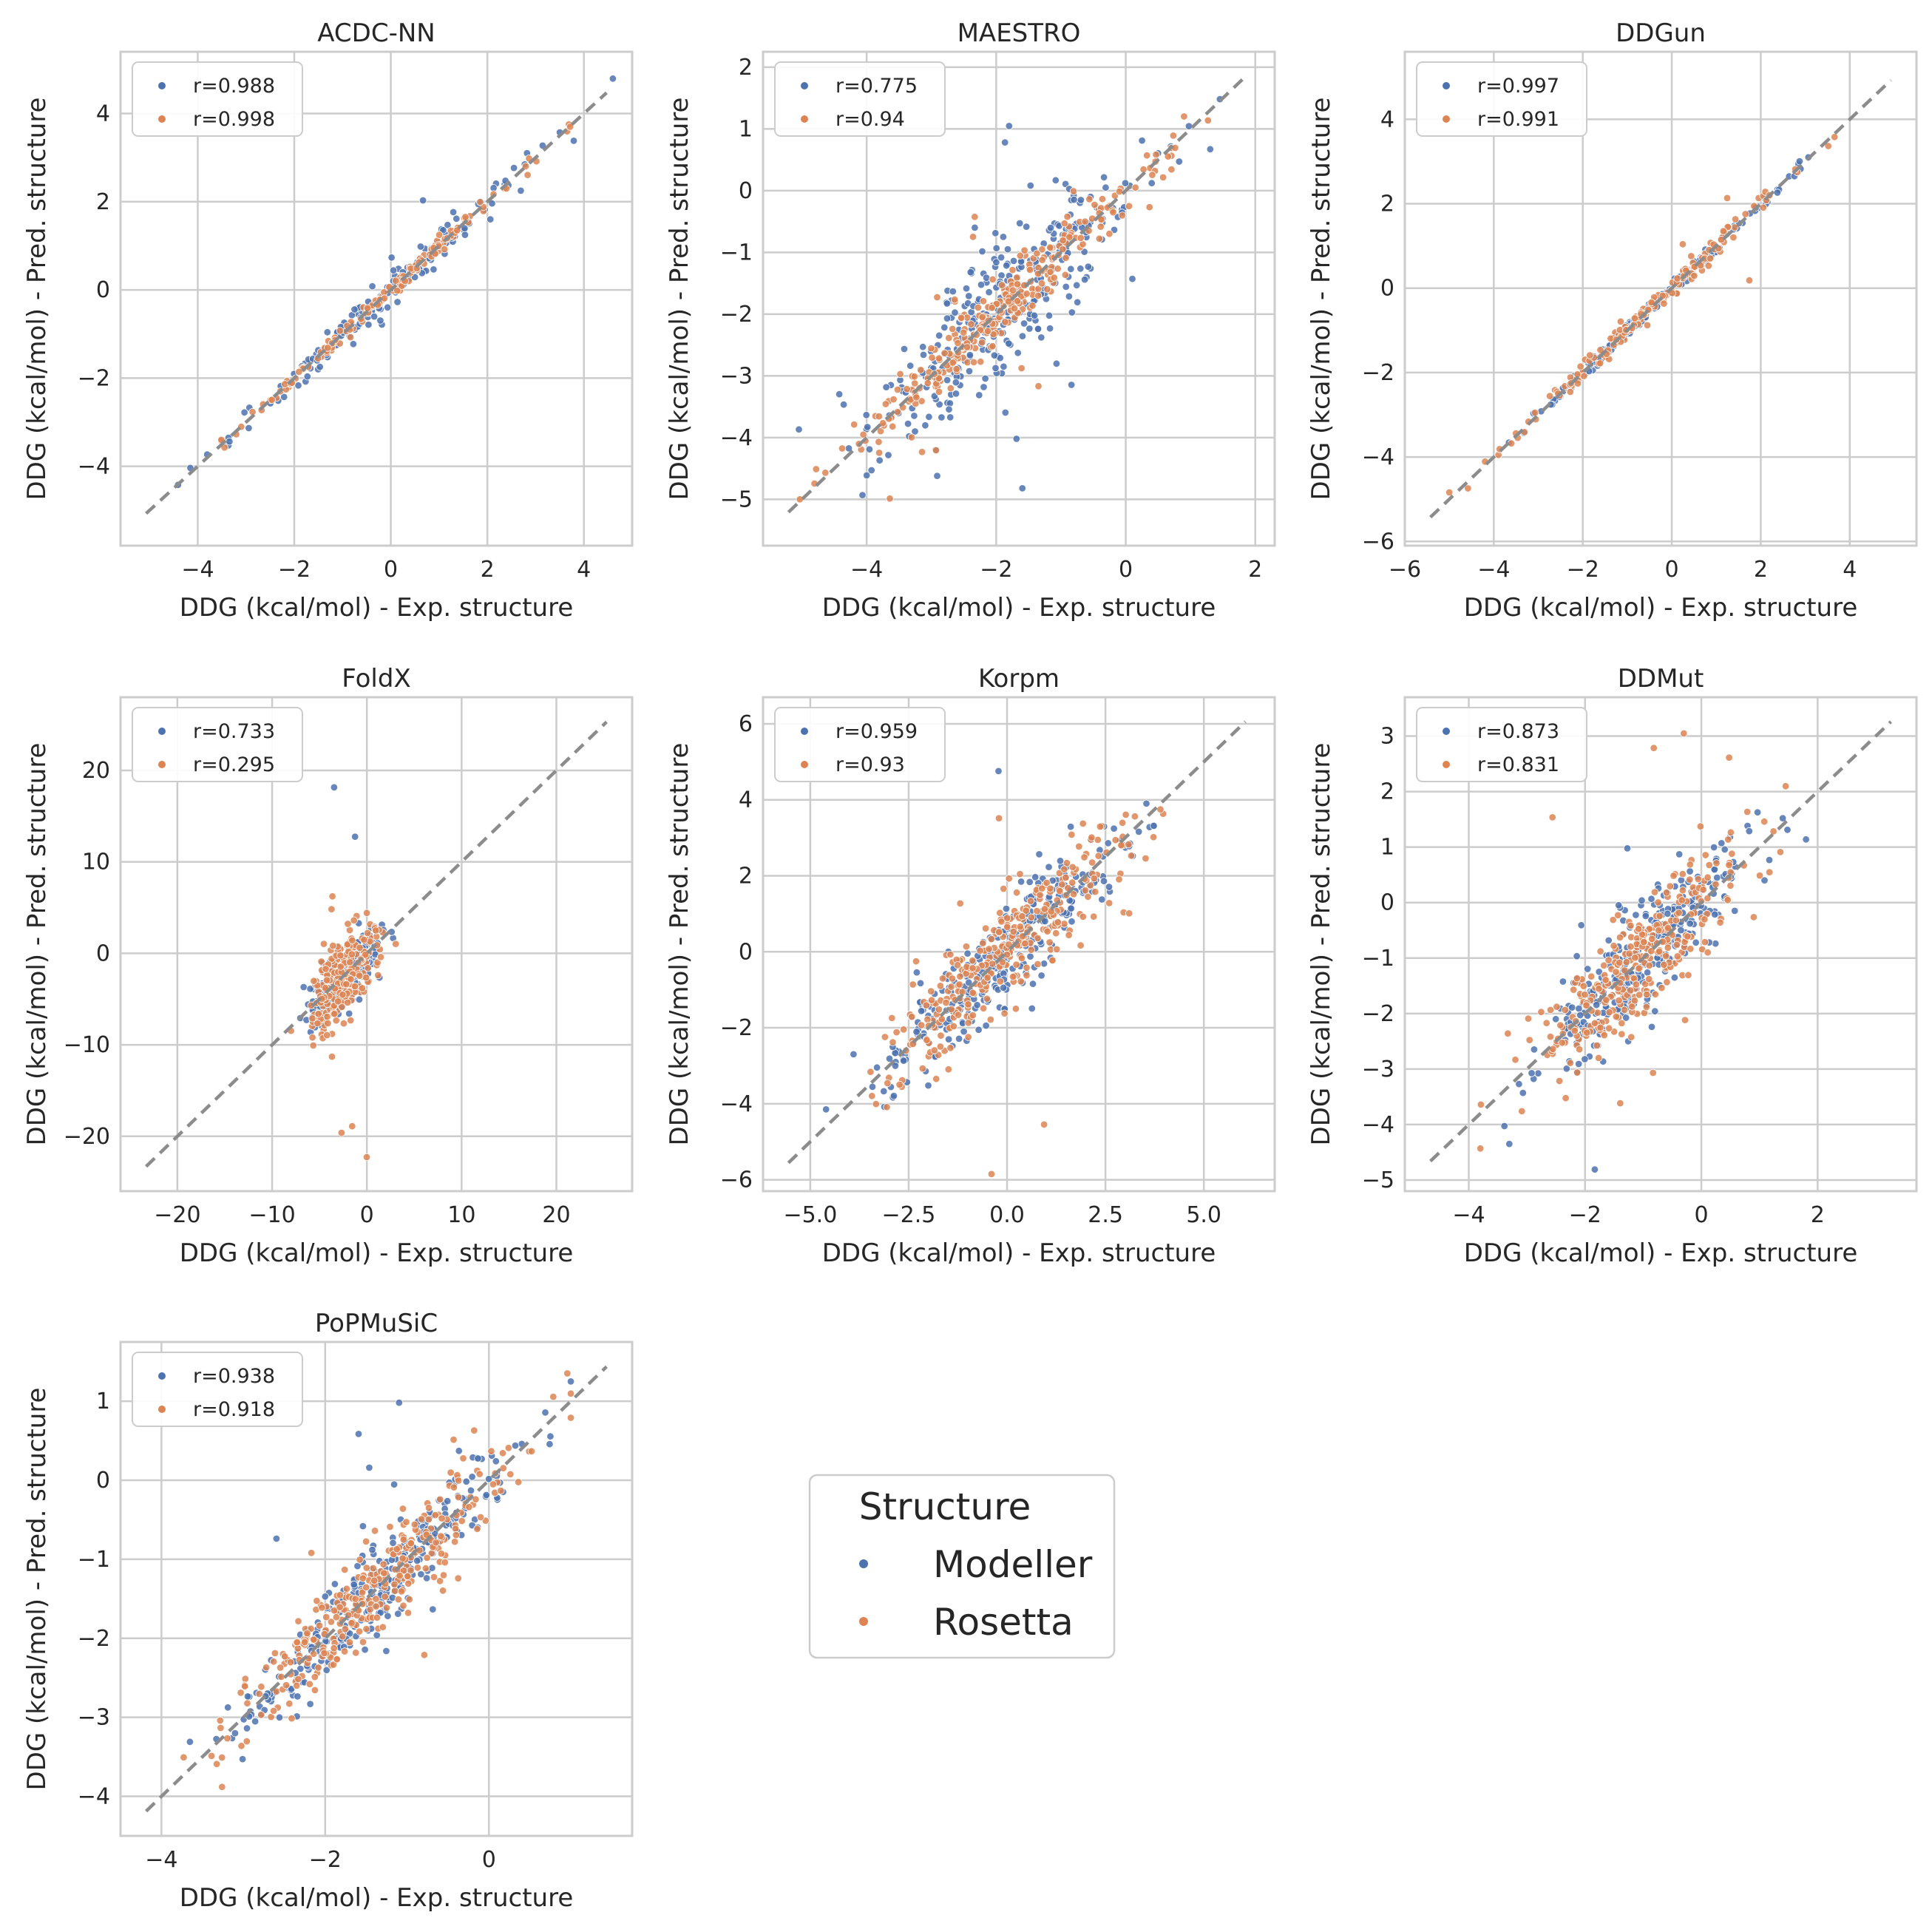  What do you see at coordinates (217, 744) in the screenshot?
I see `r-legend: r=0.733 r=0.295` at bounding box center [217, 744].